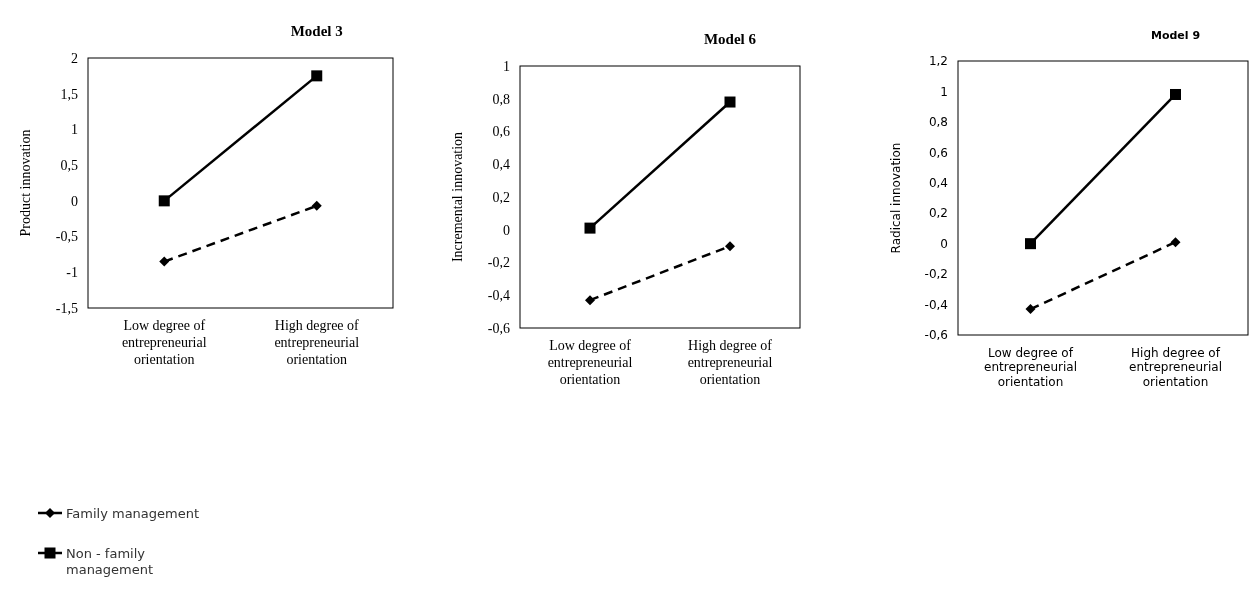 The height and width of the screenshot is (600, 1250). I want to click on chart-title: Model 3, so click(316, 31).